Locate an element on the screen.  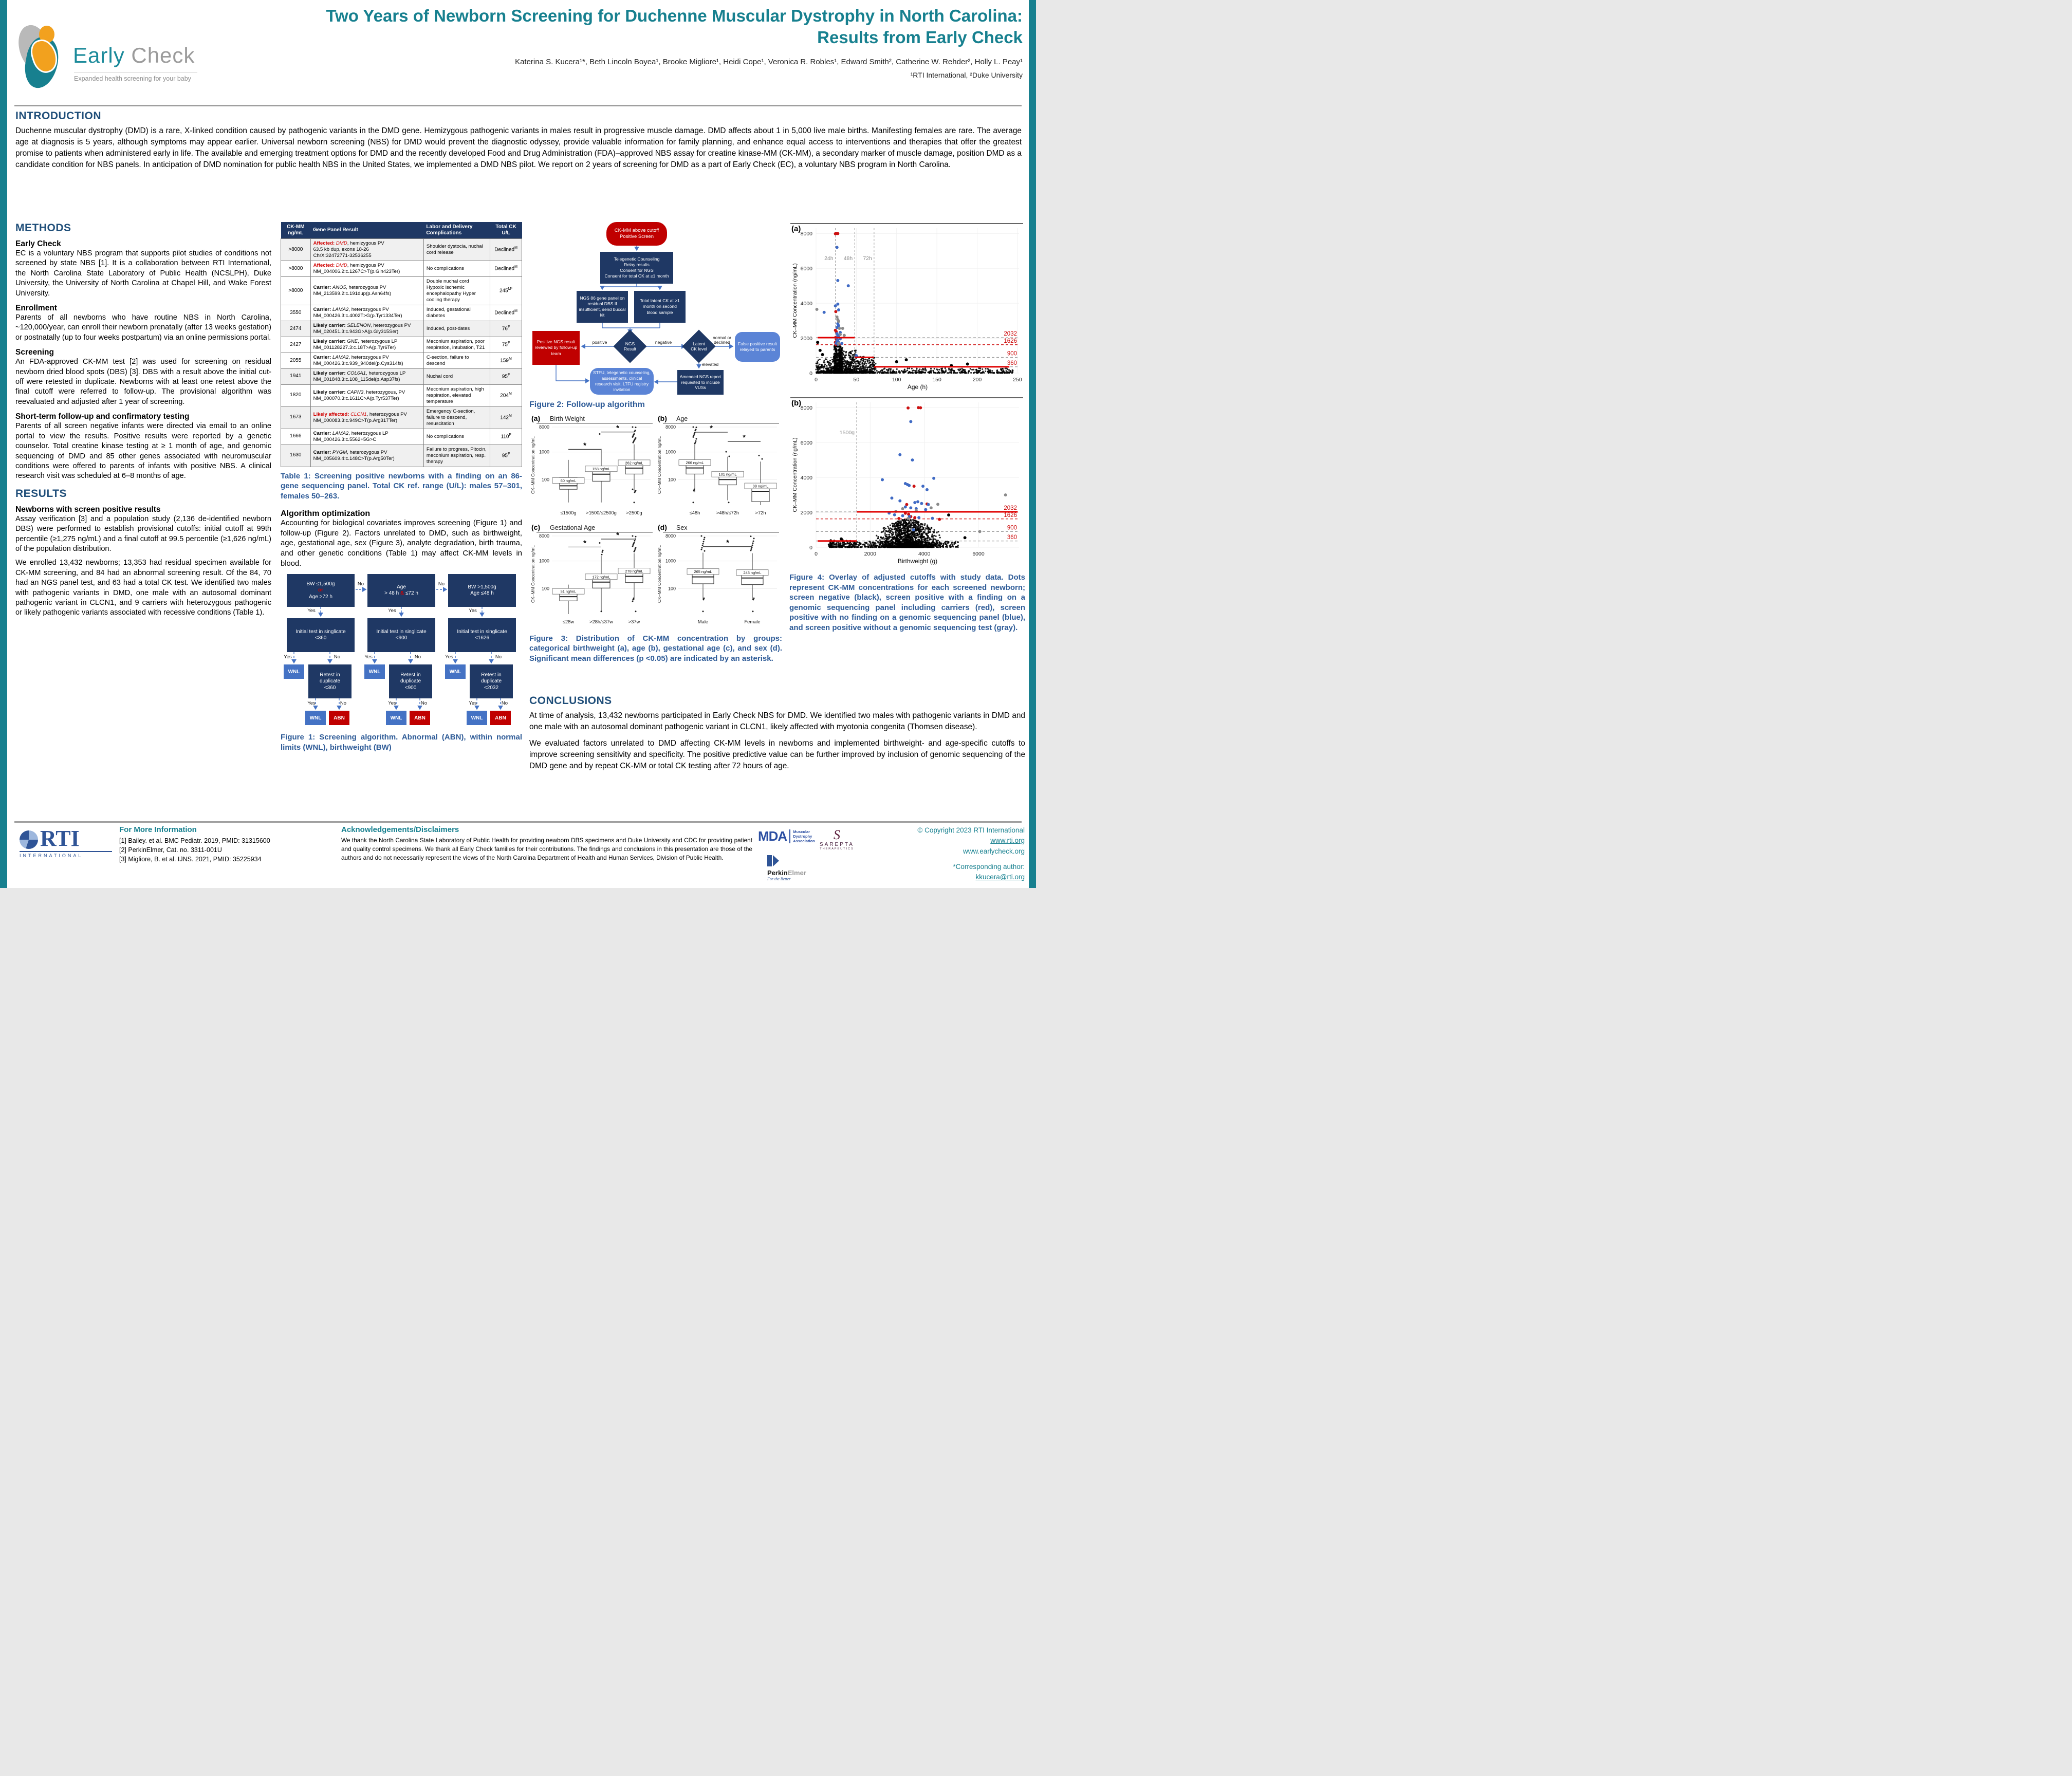
svg-text: 262 ng/mL is located at coordinates (634, 462).